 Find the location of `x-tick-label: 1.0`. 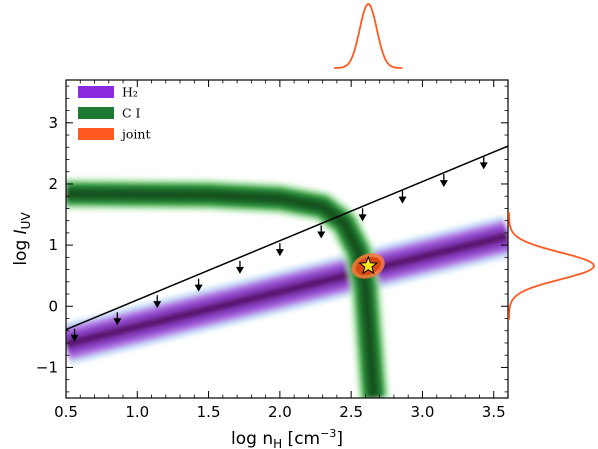

x-tick-label: 1.0 is located at coordinates (137, 412).